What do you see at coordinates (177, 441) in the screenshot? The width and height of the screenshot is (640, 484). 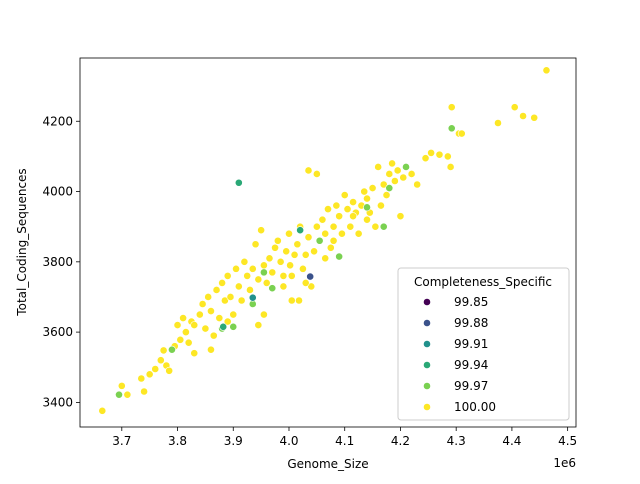 I see `x-tick-label: 3.8` at bounding box center [177, 441].